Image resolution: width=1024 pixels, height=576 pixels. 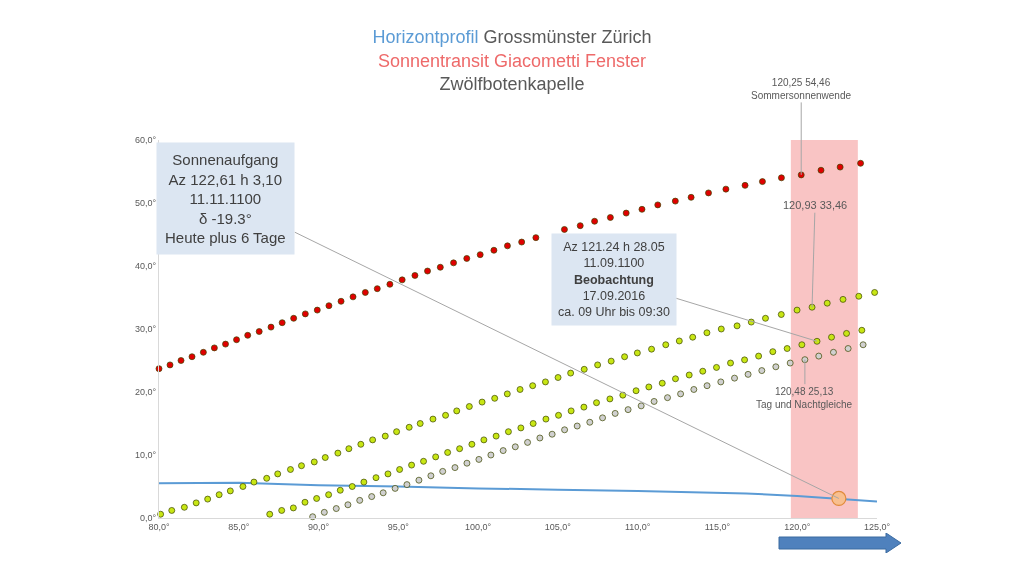 What do you see at coordinates (148, 518) in the screenshot?
I see `y-tick-label: 0,0°` at bounding box center [148, 518].